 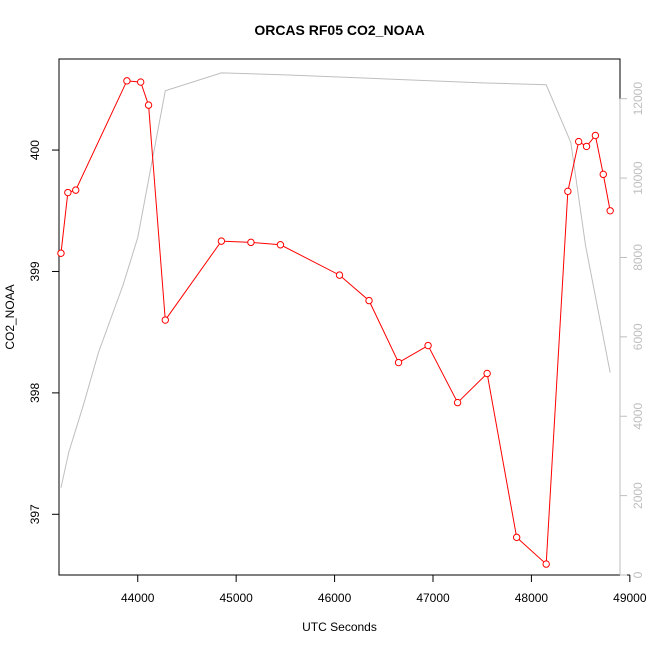 What do you see at coordinates (44, 332) in the screenshot?
I see `y-axis-left: 397 398 399 400` at bounding box center [44, 332].